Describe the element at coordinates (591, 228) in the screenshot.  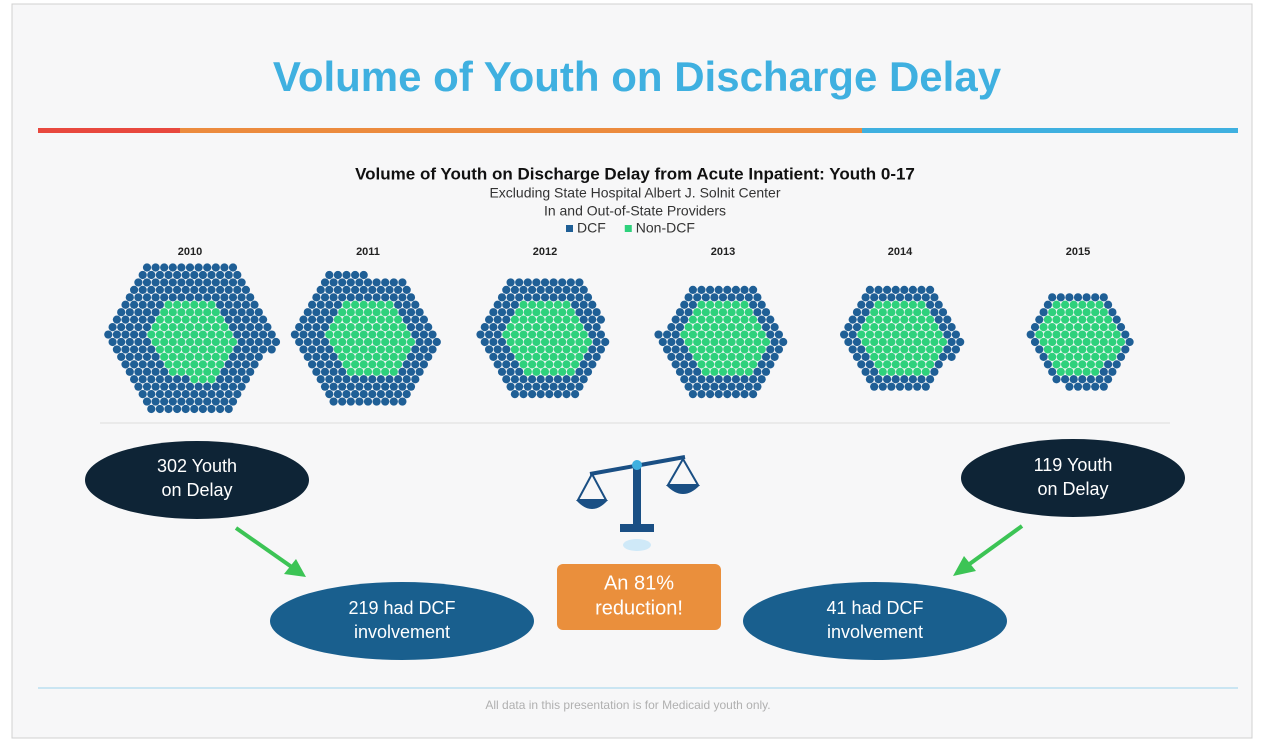
I see `legend-label: DCF` at that location.